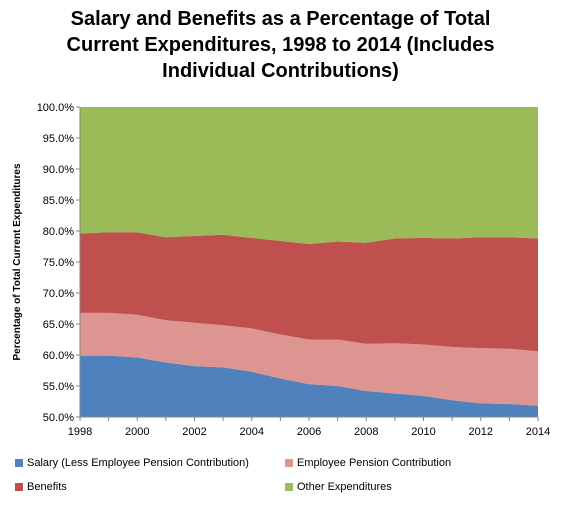 The height and width of the screenshot is (514, 561). What do you see at coordinates (252, 432) in the screenshot?
I see `x-tick-label: 2004` at bounding box center [252, 432].